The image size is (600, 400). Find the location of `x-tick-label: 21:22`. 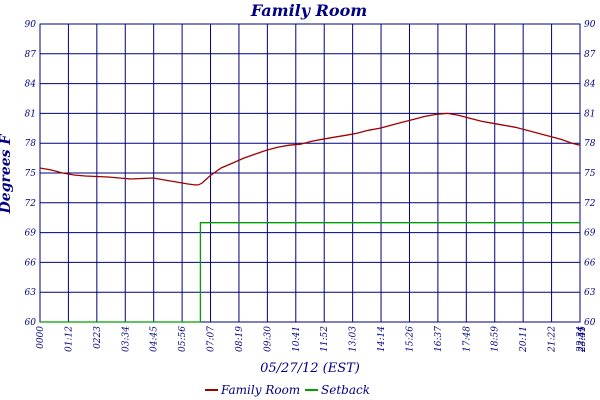

x-tick-label: 21:22 is located at coordinates (553, 339).